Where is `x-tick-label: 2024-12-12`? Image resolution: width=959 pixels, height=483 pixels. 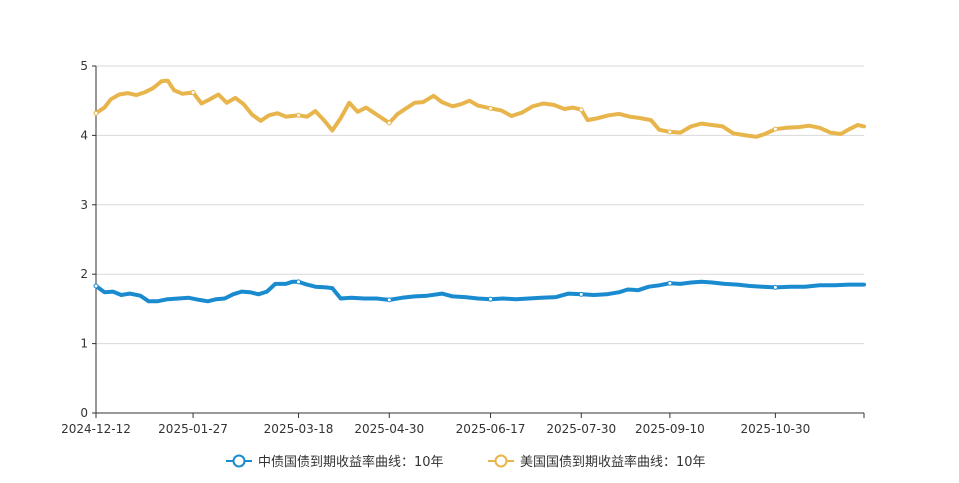 x-tick-label: 2024-12-12 is located at coordinates (96, 429).